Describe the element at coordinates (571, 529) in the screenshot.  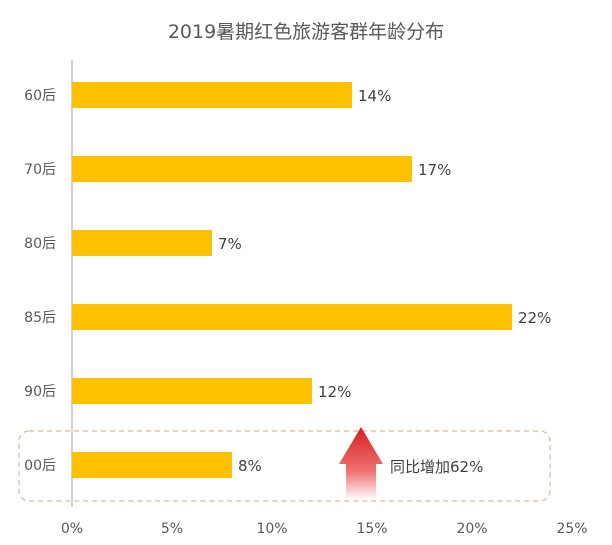
I see `x-tick-label: 25%` at that location.